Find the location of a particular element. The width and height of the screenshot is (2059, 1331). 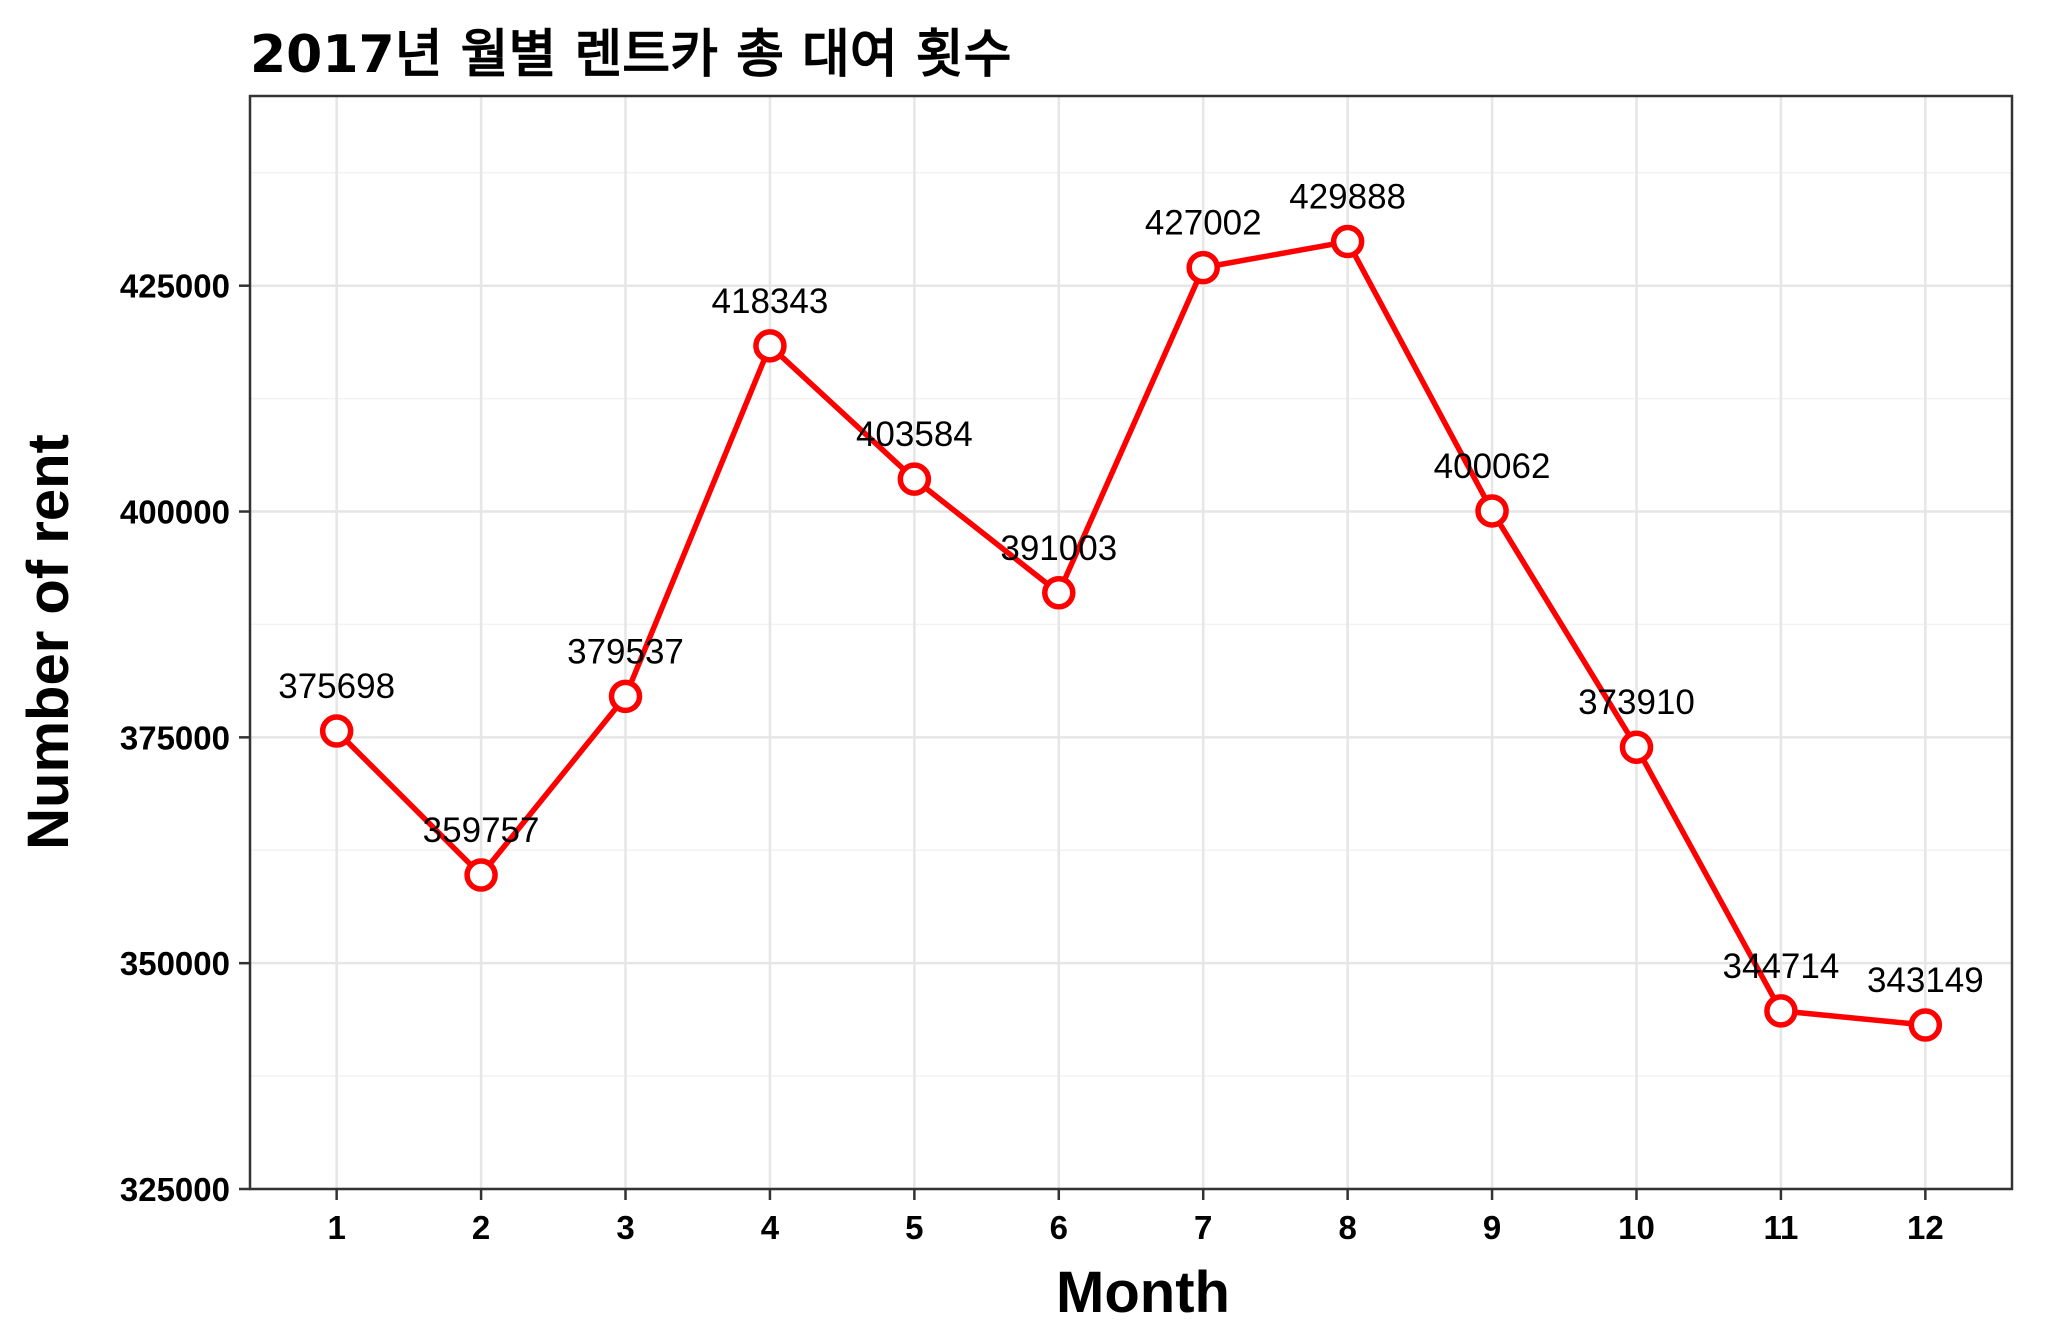

x-tick-label: 11 is located at coordinates (1780, 1227).